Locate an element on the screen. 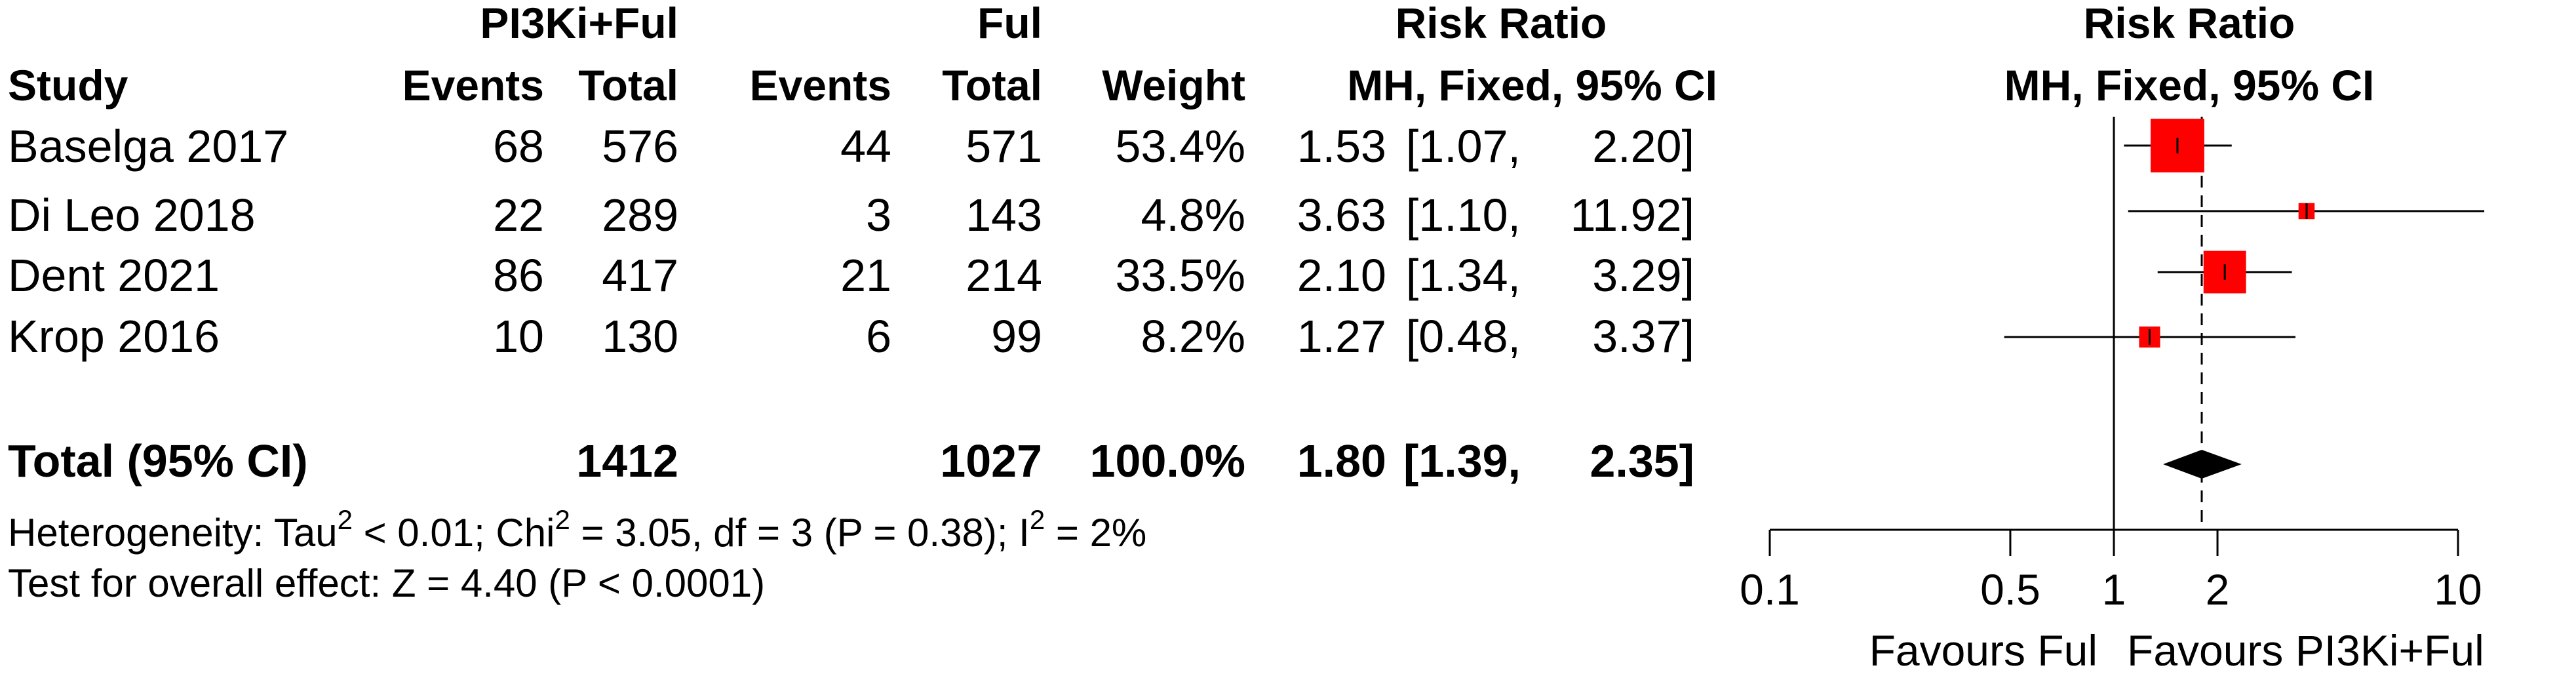 The image size is (2576, 676). table-row: Dent 2021 86 417 21 214 33.5% 2.10 [1.34, 3.29] is located at coordinates (851, 275).